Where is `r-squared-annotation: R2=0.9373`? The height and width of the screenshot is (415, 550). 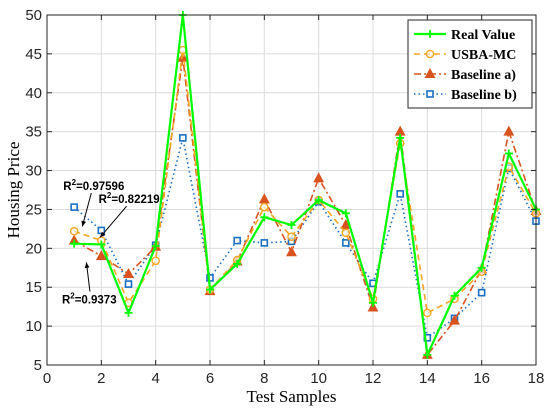 r-squared-annotation: R2=0.9373 is located at coordinates (89, 299).